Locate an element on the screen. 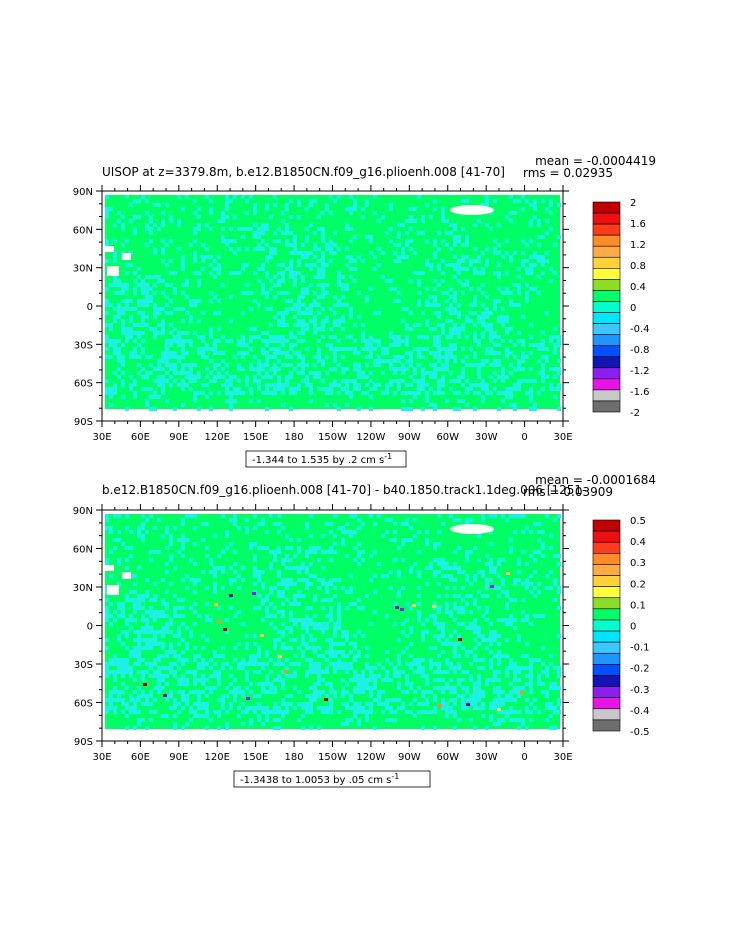 This screenshot has height=945, width=733. x-tick-label: 30E is located at coordinates (562, 437).